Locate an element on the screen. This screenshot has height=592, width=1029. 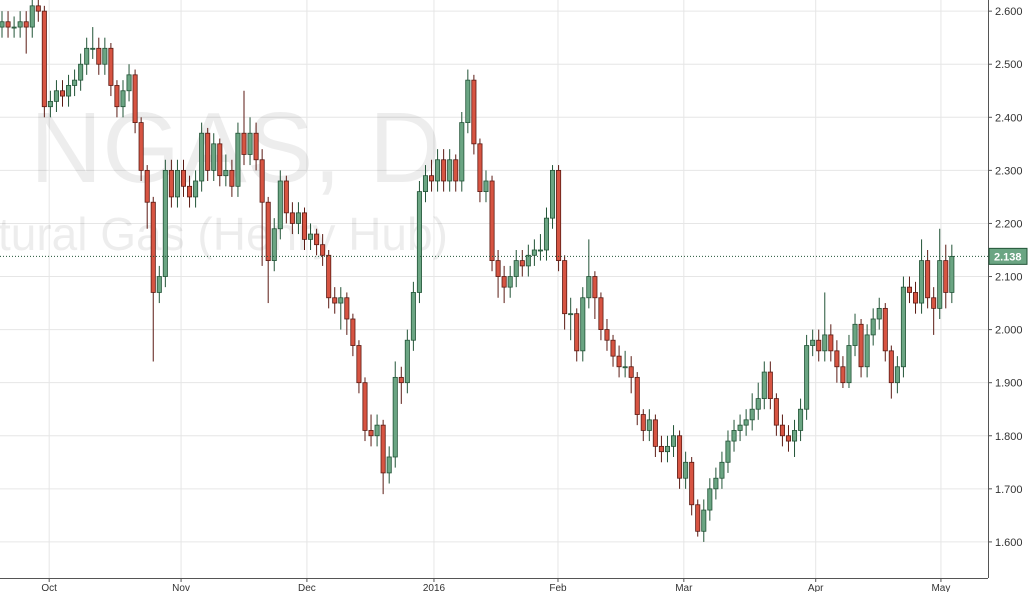
x-tick-label: 2016 is located at coordinates (434, 587).